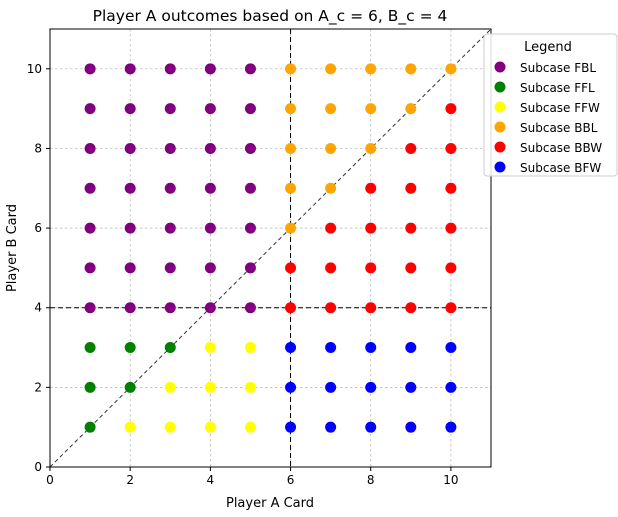 The image size is (618, 517). Describe the element at coordinates (130, 480) in the screenshot. I see `x-tick-label: 2` at that location.